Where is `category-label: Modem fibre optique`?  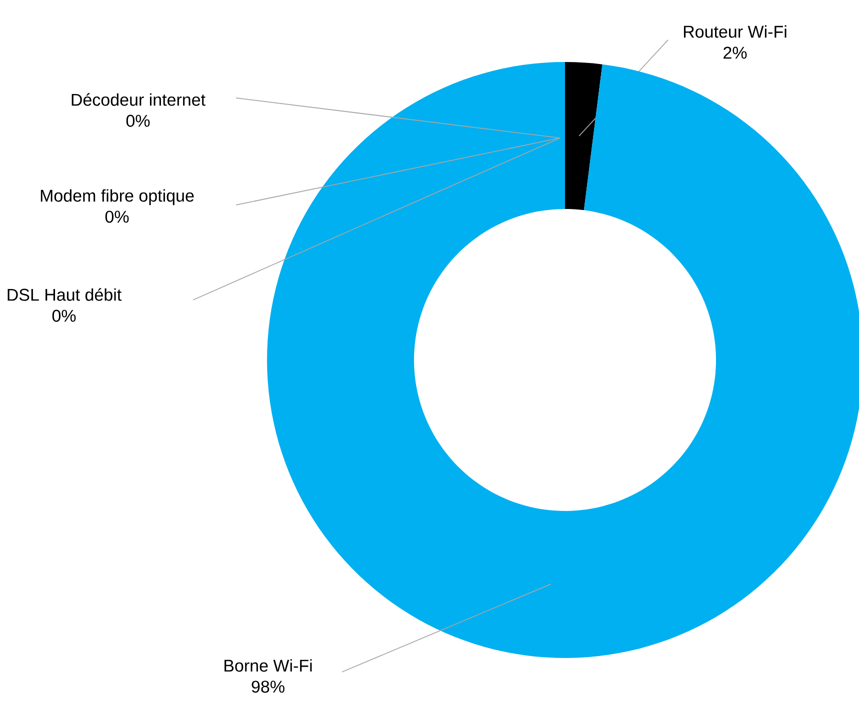
category-label: Modem fibre optique is located at coordinates (117, 197).